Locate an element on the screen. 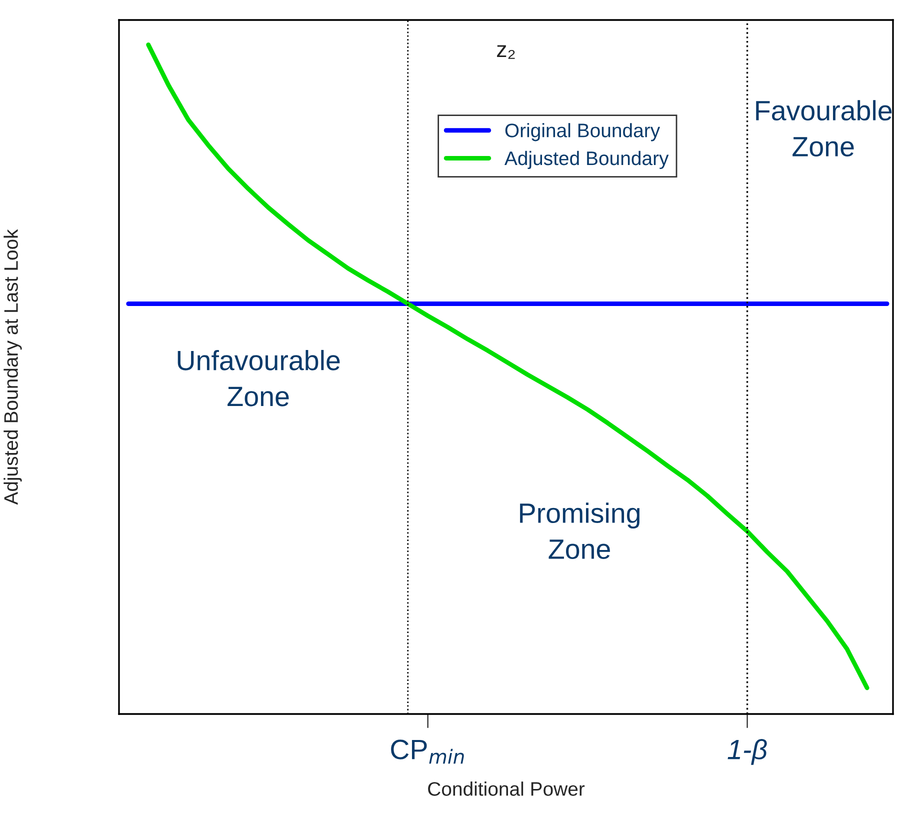 The height and width of the screenshot is (822, 913). y-axis-title: Adjusted Boundary at Last Look is located at coordinates (13, 367).